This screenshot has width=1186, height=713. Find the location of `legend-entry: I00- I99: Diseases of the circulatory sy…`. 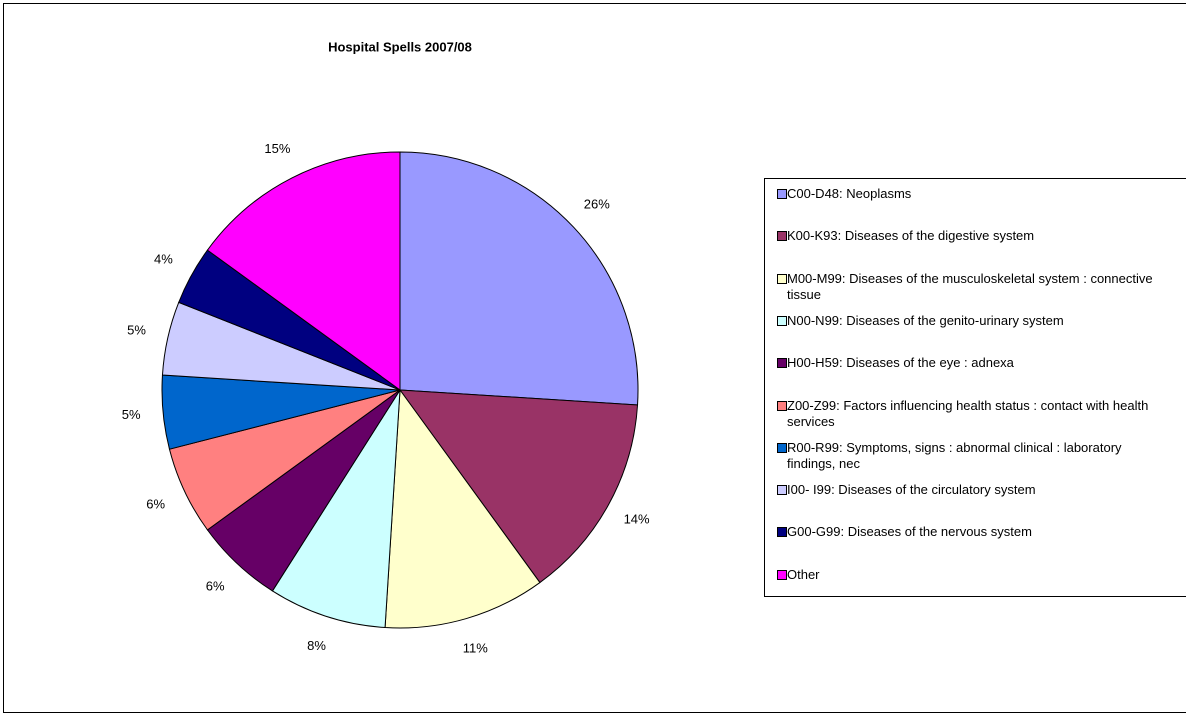

legend-entry: I00- I99: Diseases of the circulatory sy… is located at coordinates (968, 490).